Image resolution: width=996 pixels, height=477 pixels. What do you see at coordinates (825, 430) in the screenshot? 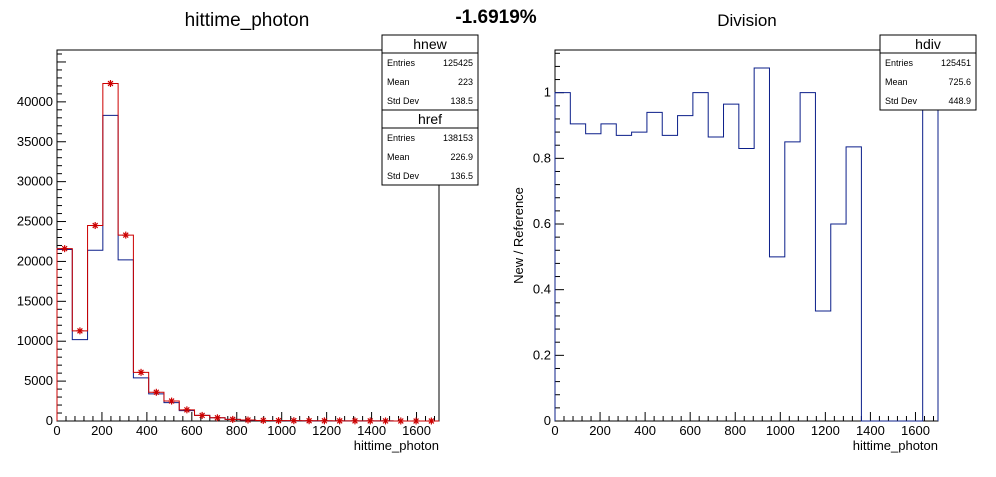
I see `x-tick-label: 1200` at bounding box center [825, 430].